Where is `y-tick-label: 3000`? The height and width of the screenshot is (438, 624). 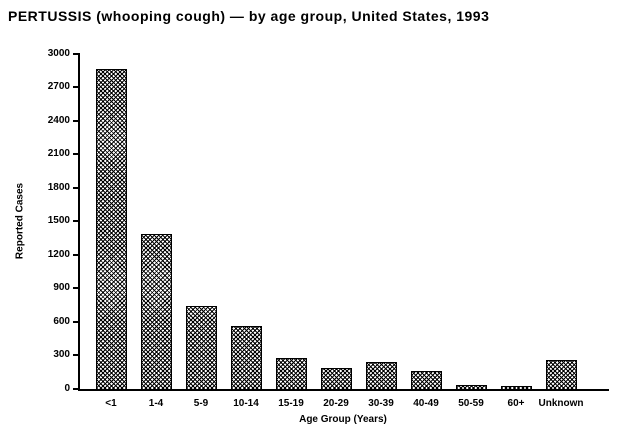 y-tick-label: 3000 is located at coordinates (58, 53).